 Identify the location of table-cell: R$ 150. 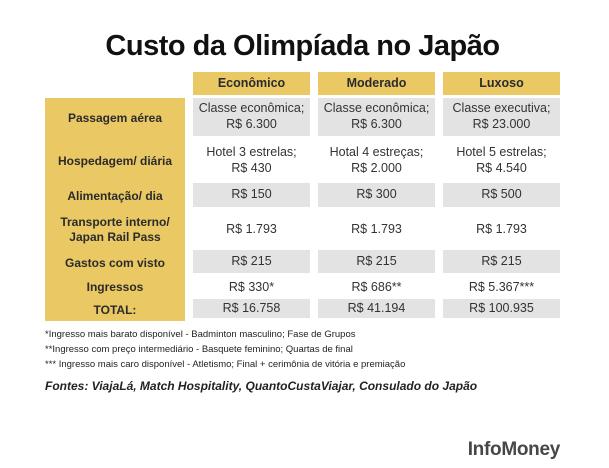
(247, 196).